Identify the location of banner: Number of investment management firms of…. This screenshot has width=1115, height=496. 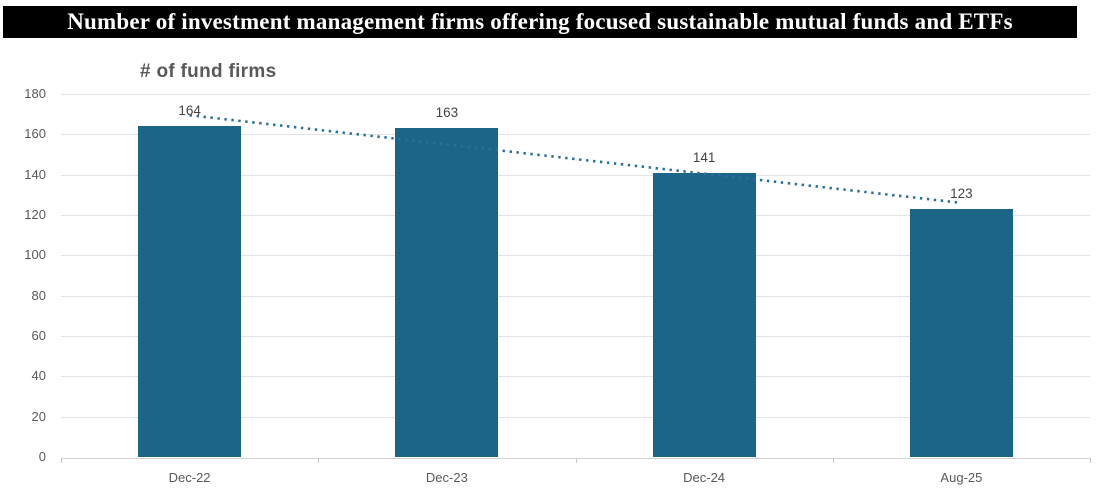
(540, 22).